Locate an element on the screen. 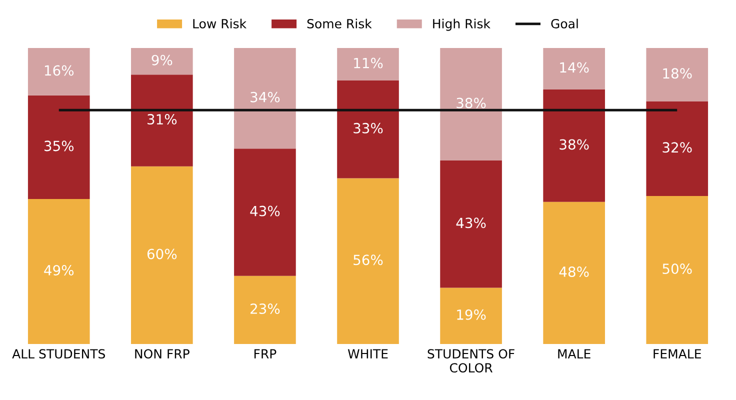  x-tick-label: STUDENTS OF COLOR is located at coordinates (471, 361).